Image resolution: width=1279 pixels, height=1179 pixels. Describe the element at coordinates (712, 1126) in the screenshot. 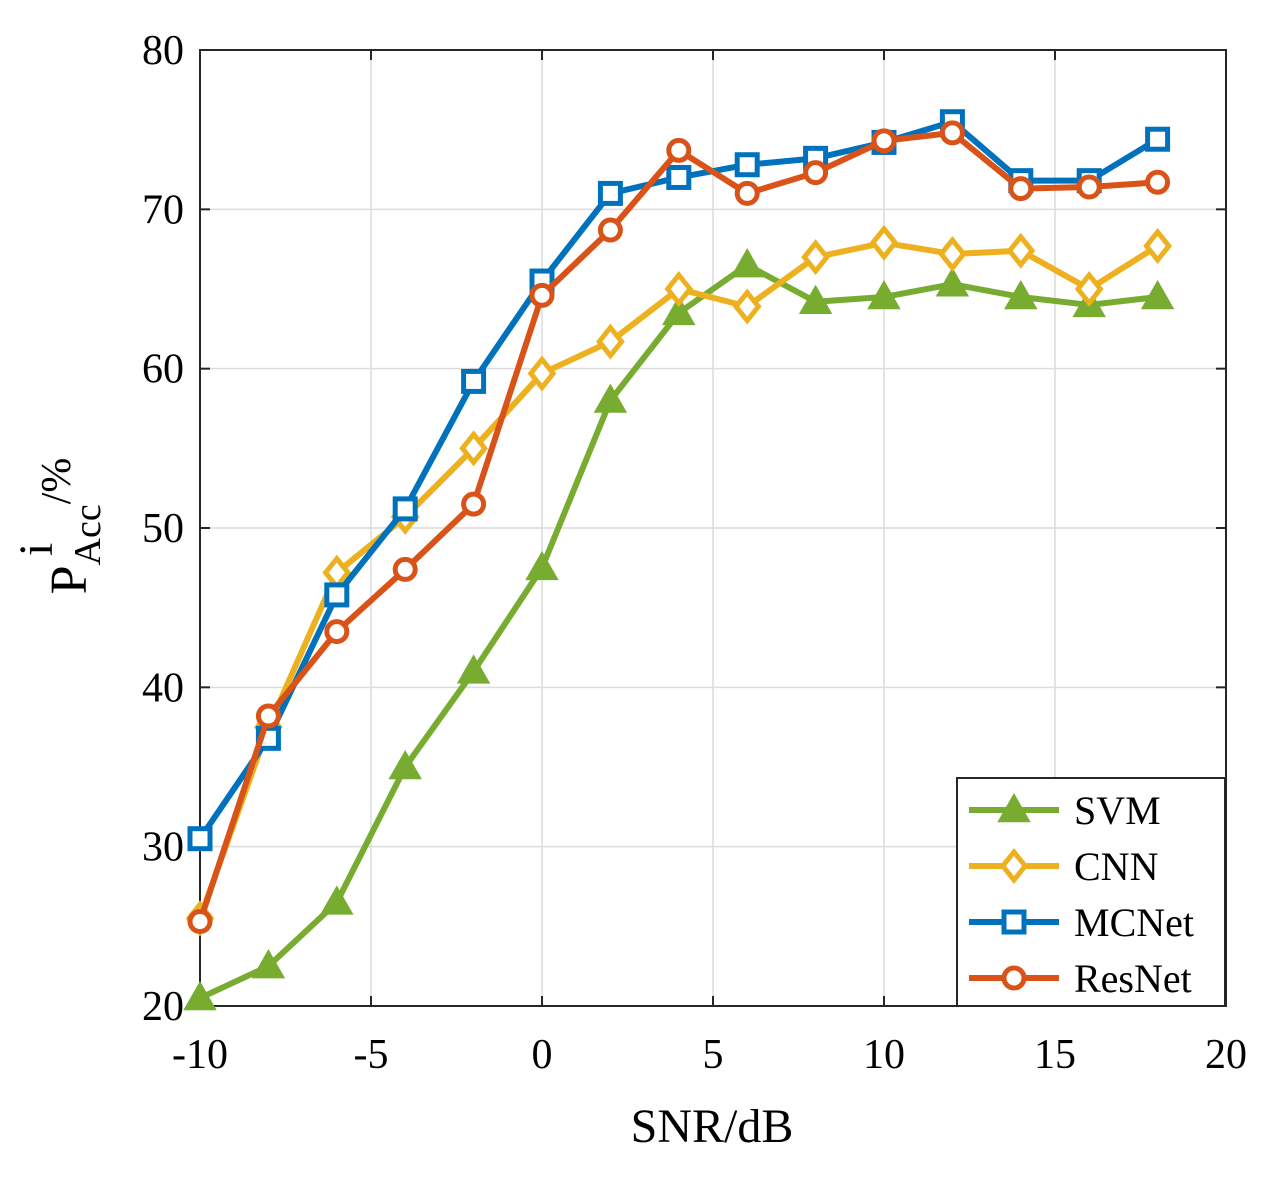

I see `x-axis-label: SNR/dB` at that location.